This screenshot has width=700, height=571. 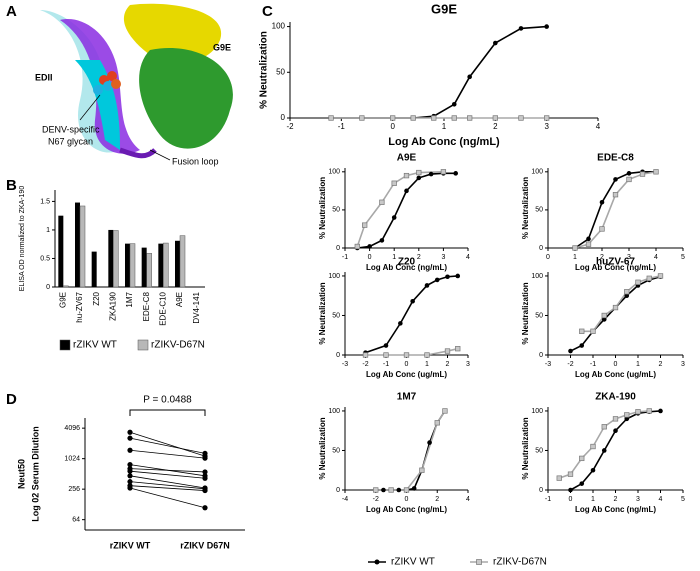 What do you see at coordinates (74, 489) in the screenshot?
I see `y-tick-label: 256` at bounding box center [74, 489].